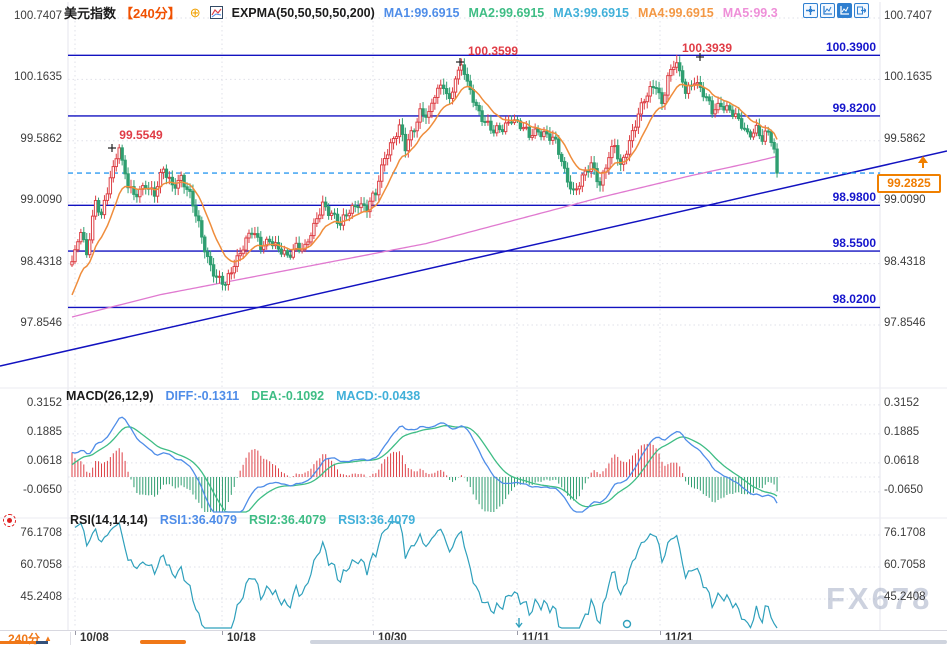  Describe the element at coordinates (854, 299) in the screenshot. I see `level-label: 98.0200` at that location.